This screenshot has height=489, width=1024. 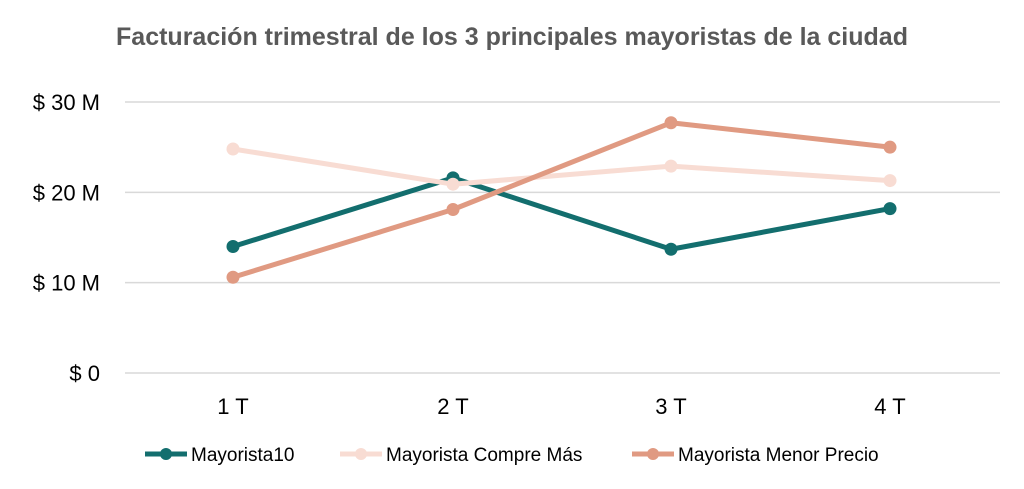 I want to click on y-tick-label: $ 10 M, so click(x=66, y=283).